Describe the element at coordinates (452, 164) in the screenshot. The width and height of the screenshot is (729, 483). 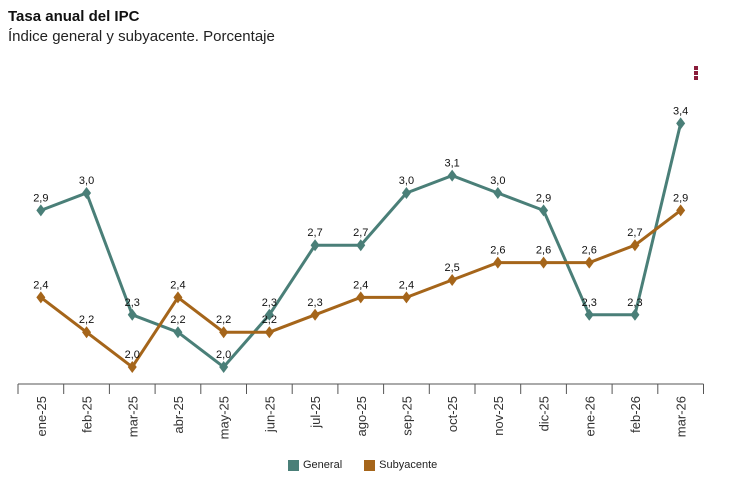
I see `data-label: 3,1` at that location.